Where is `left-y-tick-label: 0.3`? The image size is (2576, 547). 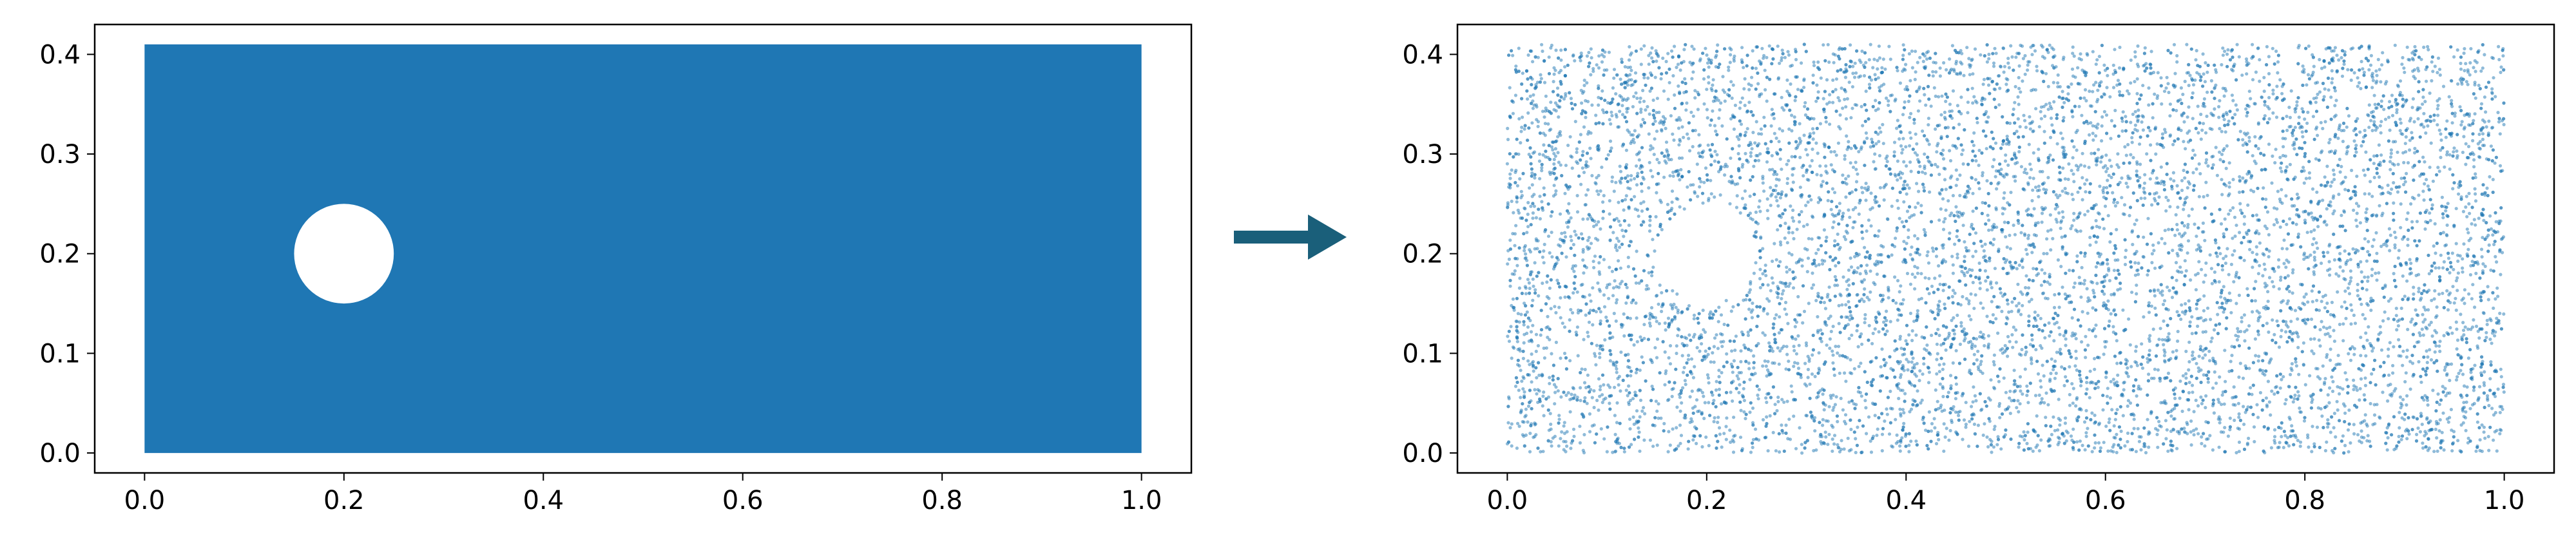 left-y-tick-label: 0.3 is located at coordinates (60, 155).